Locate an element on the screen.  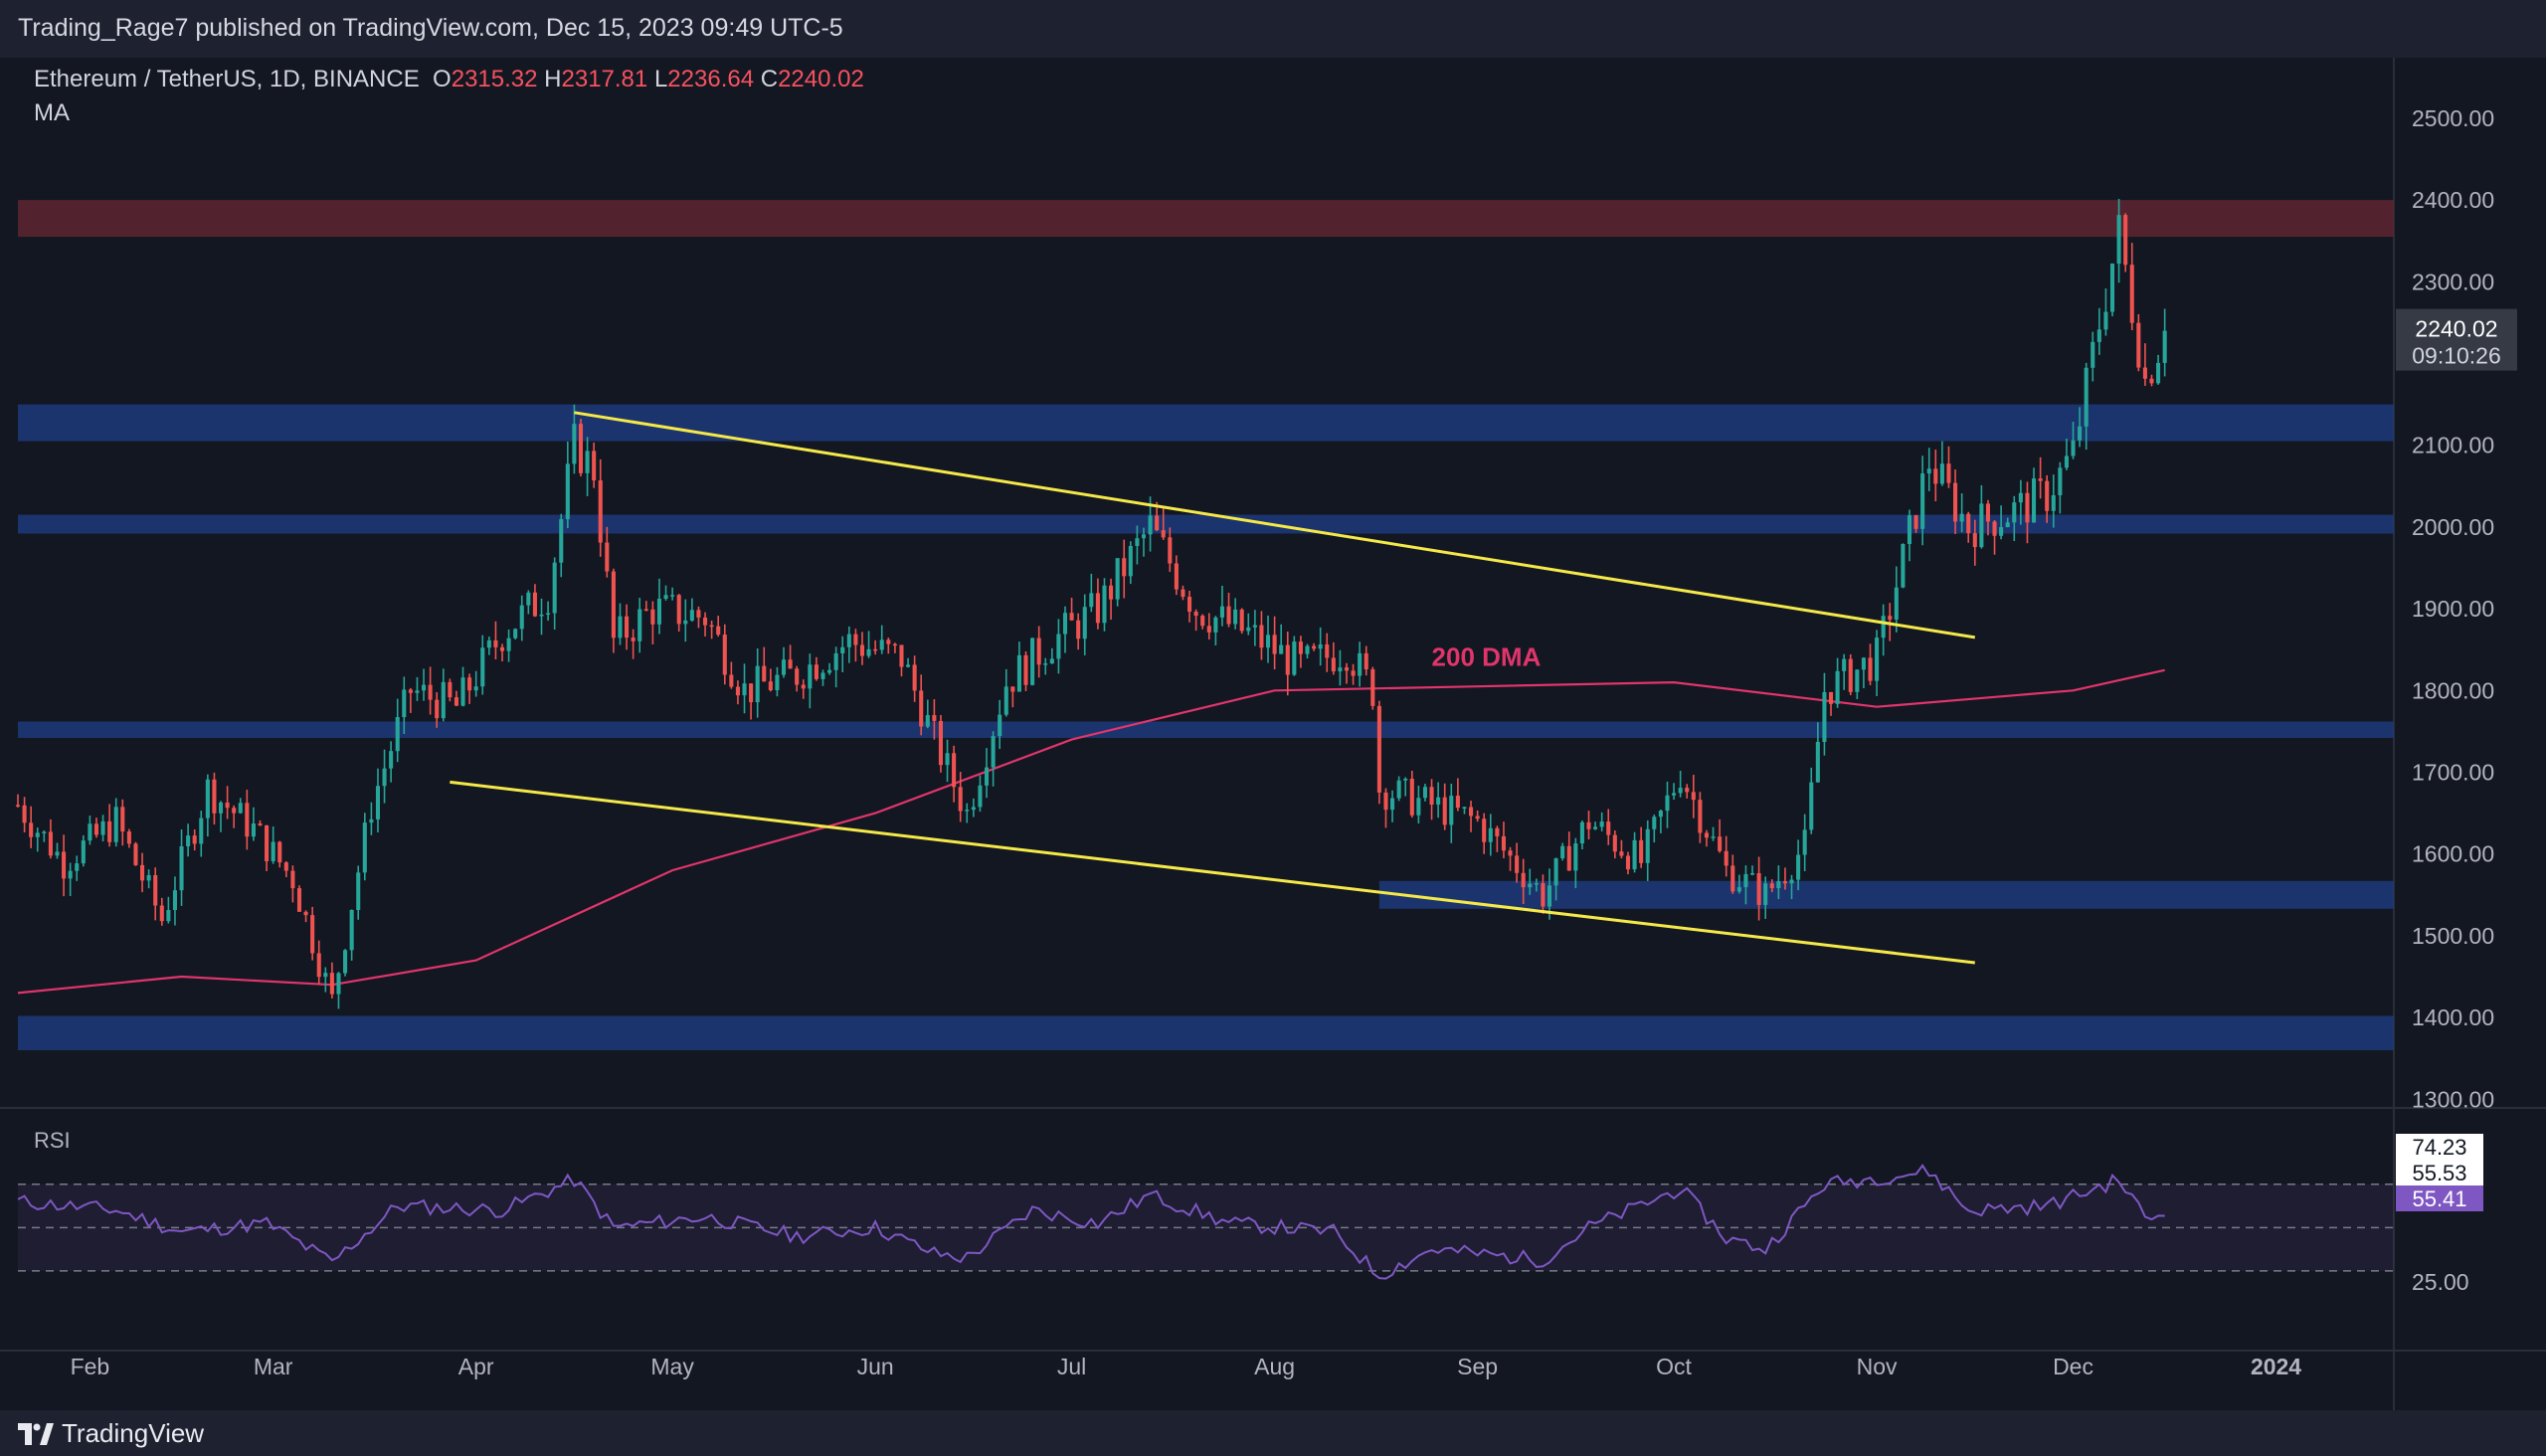
current-price-badge is located at coordinates (2456, 339).